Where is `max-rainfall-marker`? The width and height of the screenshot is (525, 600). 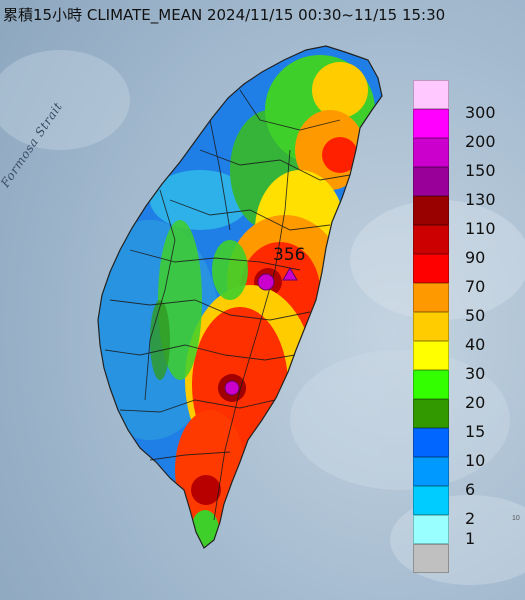
max-rainfall-marker is located at coordinates (277, 279).